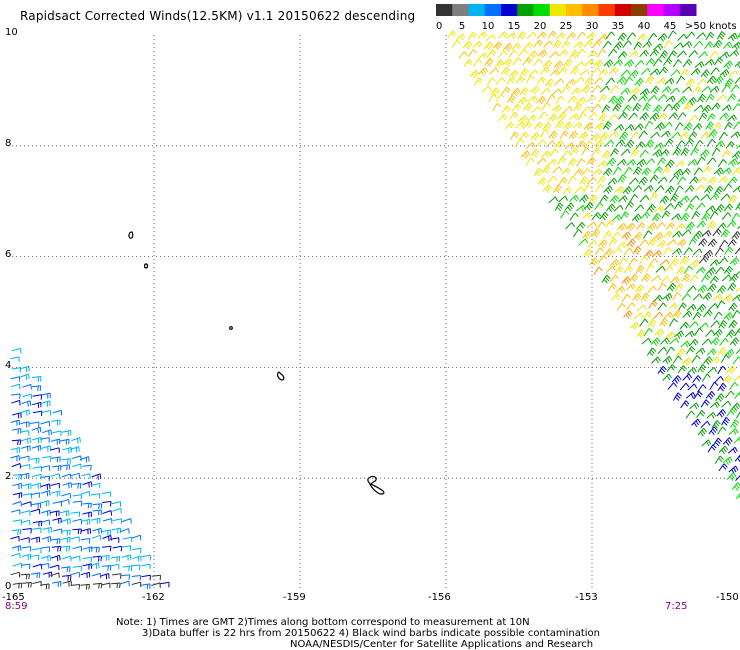 The height and width of the screenshot is (650, 740). What do you see at coordinates (153, 597) in the screenshot?
I see `lon-label: -162` at bounding box center [153, 597].